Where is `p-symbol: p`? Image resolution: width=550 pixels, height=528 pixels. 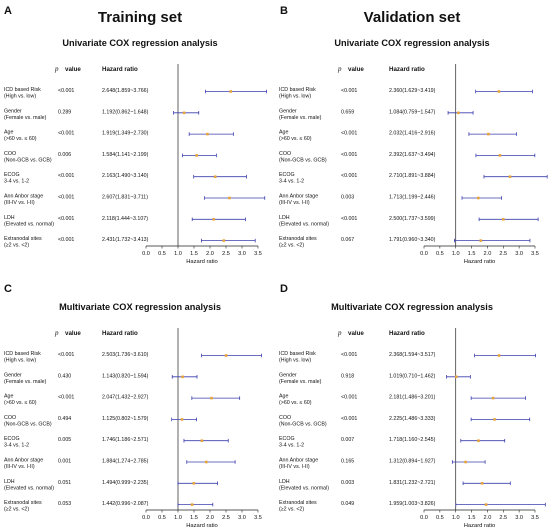 p-symbol: p is located at coordinates (339, 333).